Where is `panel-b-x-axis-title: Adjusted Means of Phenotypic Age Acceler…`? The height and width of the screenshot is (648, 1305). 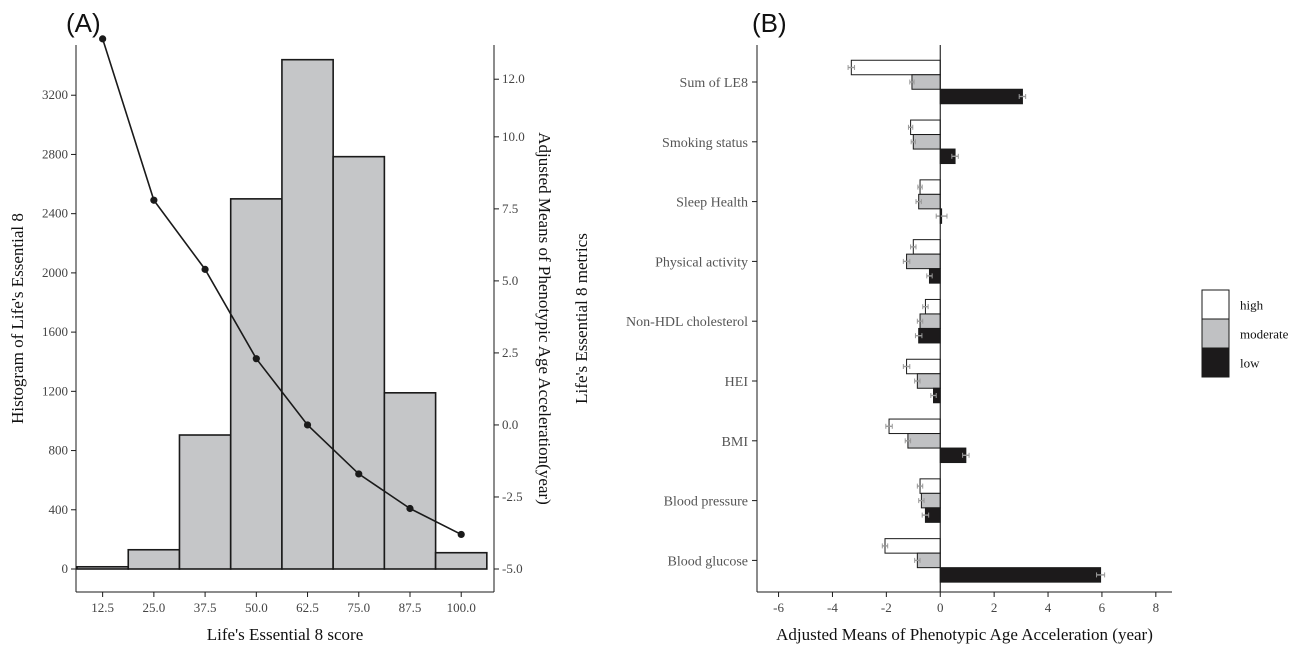
panel-b-x-axis-title: Adjusted Means of Phenotypic Age Acceler… is located at coordinates (964, 634).